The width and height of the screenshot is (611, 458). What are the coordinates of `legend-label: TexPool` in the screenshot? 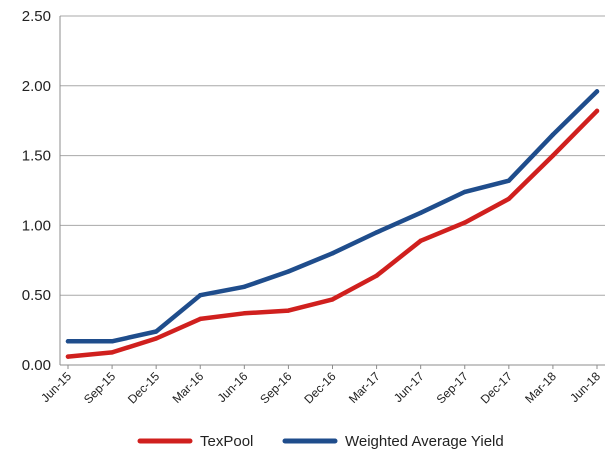 It's located at (226, 441).